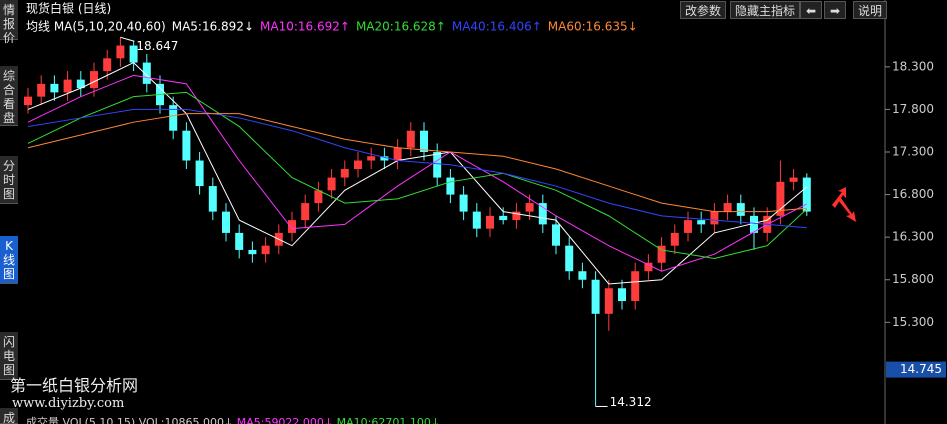 This screenshot has height=424, width=947. What do you see at coordinates (68, 8) in the screenshot?
I see `chart-title: 现货白银 (日线)` at bounding box center [68, 8].